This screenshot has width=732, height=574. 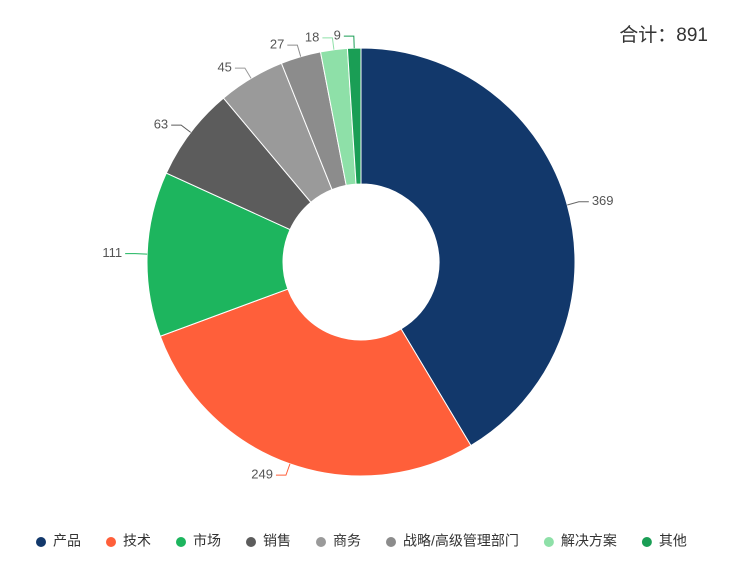 I want to click on legend: 产品 技术 市场 销售 商务 战略/高级管理部门 解决方案 其他, so click(x=361, y=541).